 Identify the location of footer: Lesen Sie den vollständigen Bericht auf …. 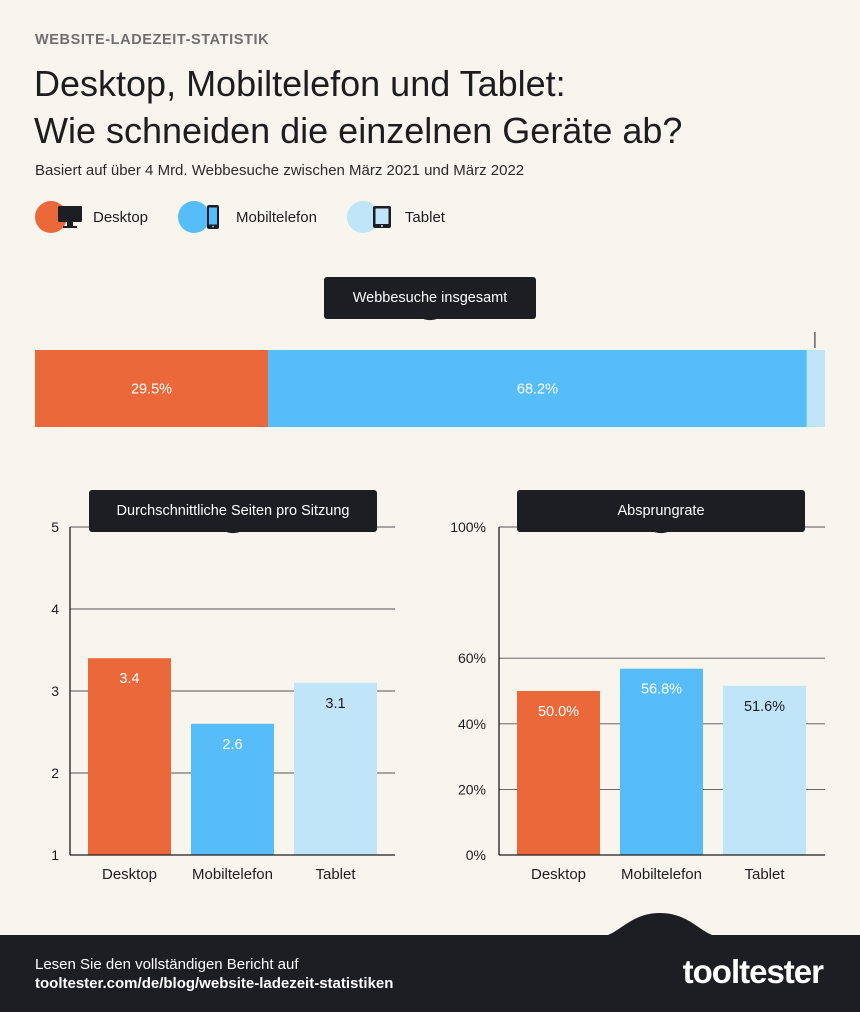
(430, 973).